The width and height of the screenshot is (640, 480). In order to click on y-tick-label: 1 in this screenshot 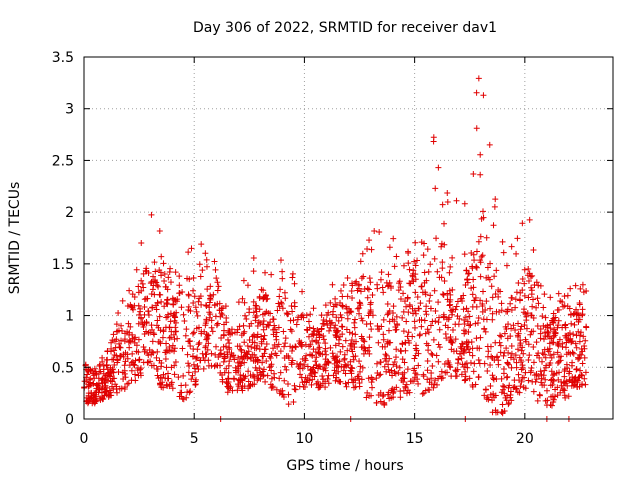, I will do `click(69, 317)`.